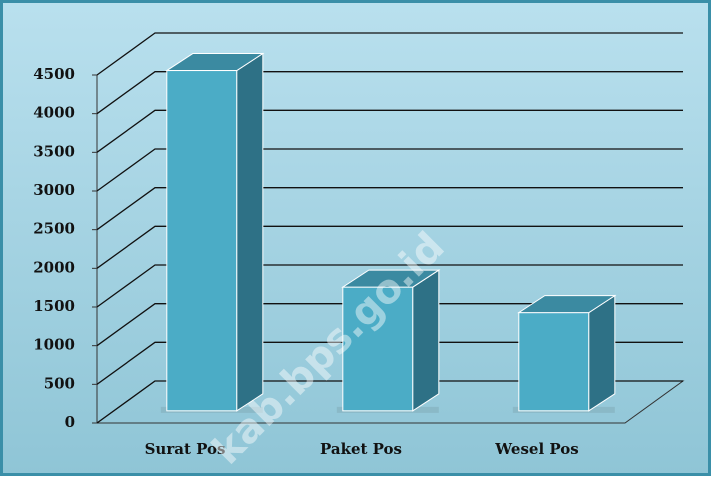 This screenshot has width=711, height=480. I want to click on x-tick-label: Paket Pos, so click(361, 449).